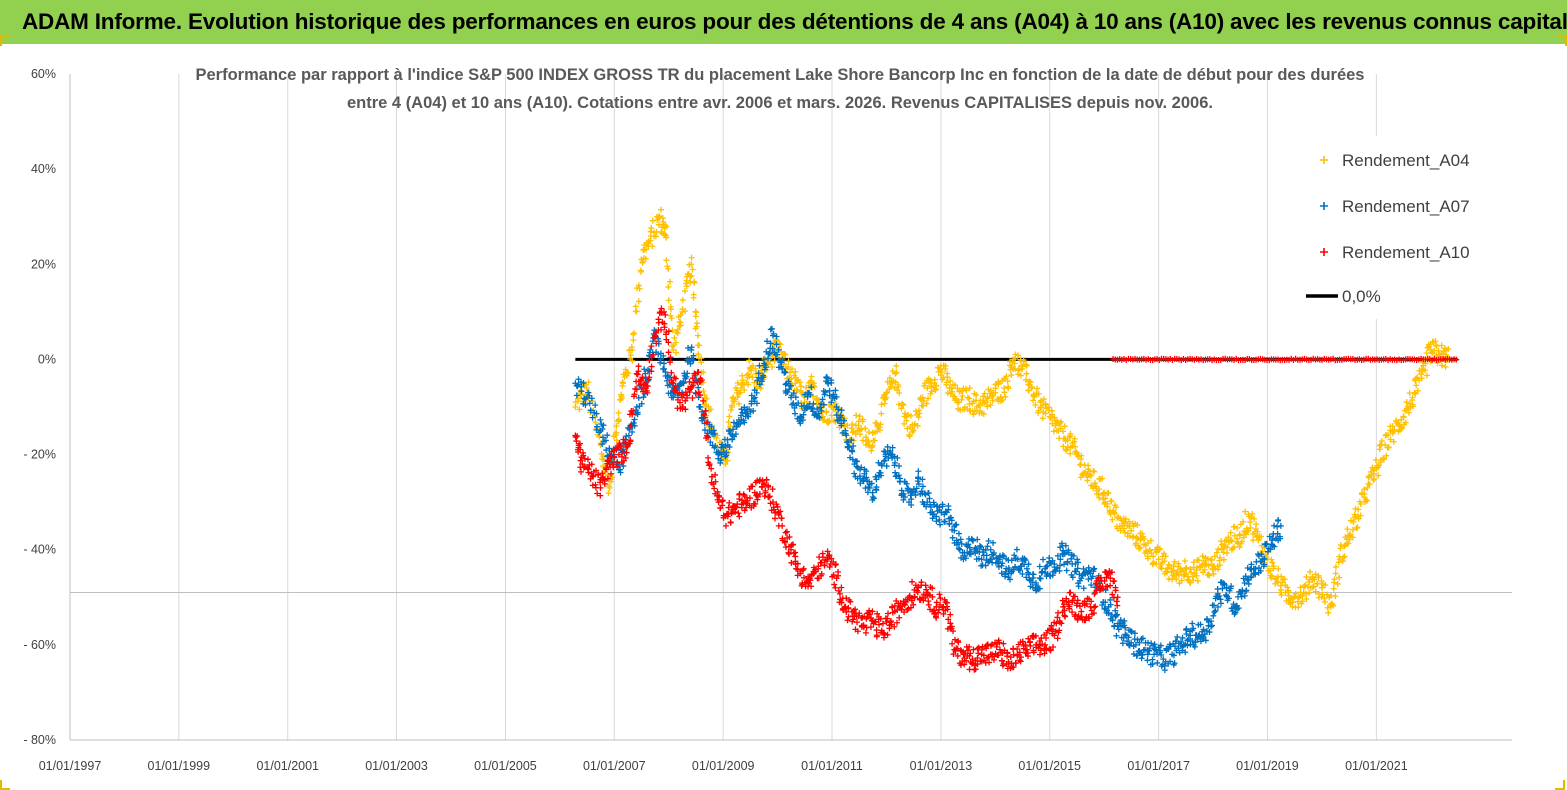 This screenshot has height=790, width=1567. Describe the element at coordinates (287, 766) in the screenshot. I see `x-tick-label: 01/01/2001` at that location.